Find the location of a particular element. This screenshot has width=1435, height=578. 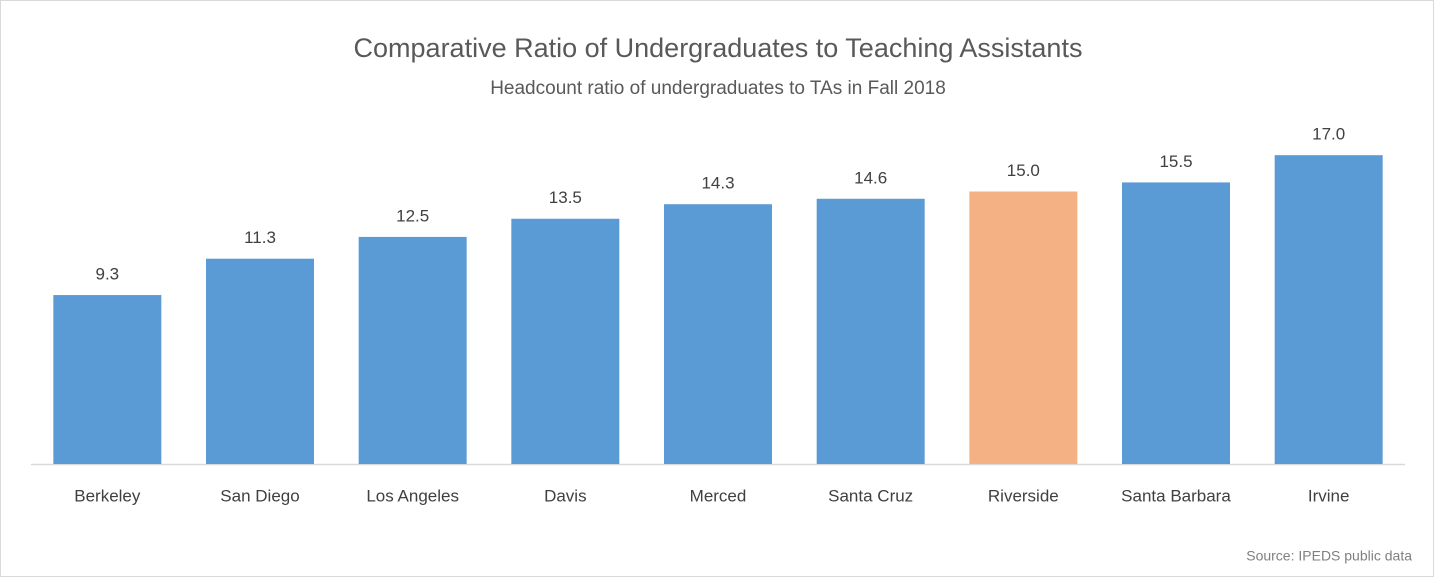

x-tick-label: Los Angeles is located at coordinates (412, 495).